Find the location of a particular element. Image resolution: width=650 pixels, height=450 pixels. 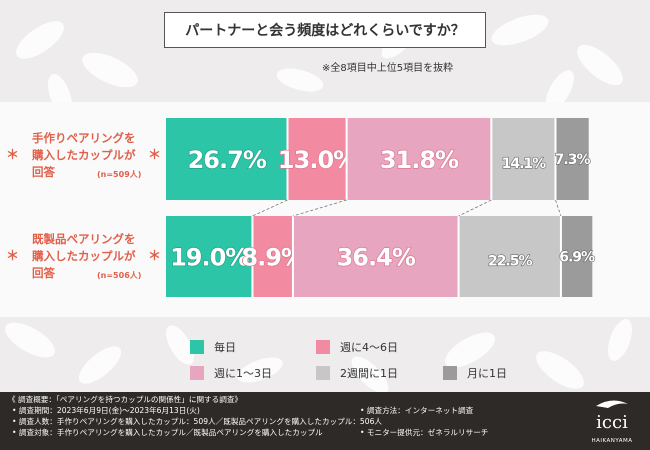

chart-title: パートナーと会う頻度はどれくらいですか？ is located at coordinates (325, 30).